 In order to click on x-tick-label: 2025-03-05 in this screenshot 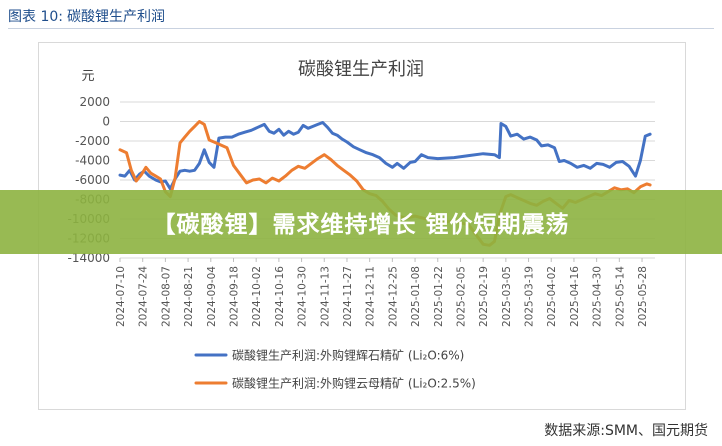, I will do `click(507, 296)`.